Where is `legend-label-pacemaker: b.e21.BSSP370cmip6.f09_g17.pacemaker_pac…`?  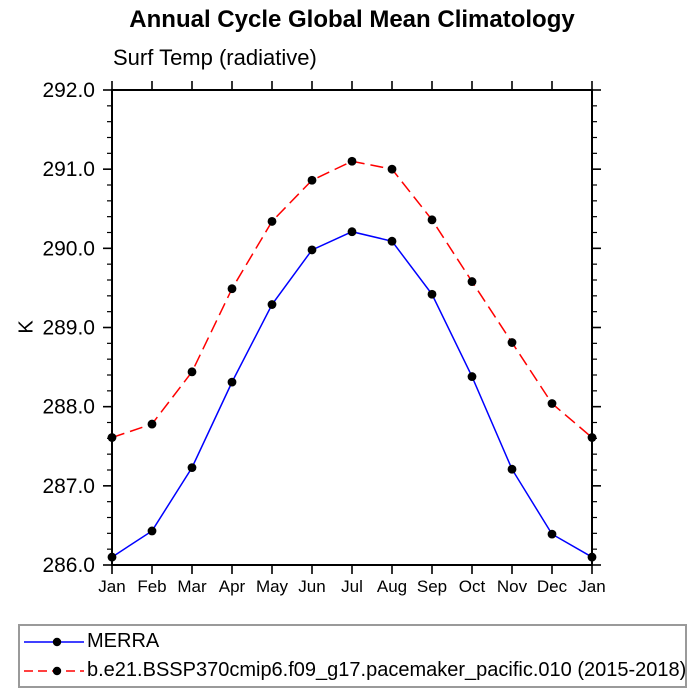 legend-label-pacemaker: b.e21.BSSP370cmip6.f09_g17.pacemaker_pac… is located at coordinates (387, 670).